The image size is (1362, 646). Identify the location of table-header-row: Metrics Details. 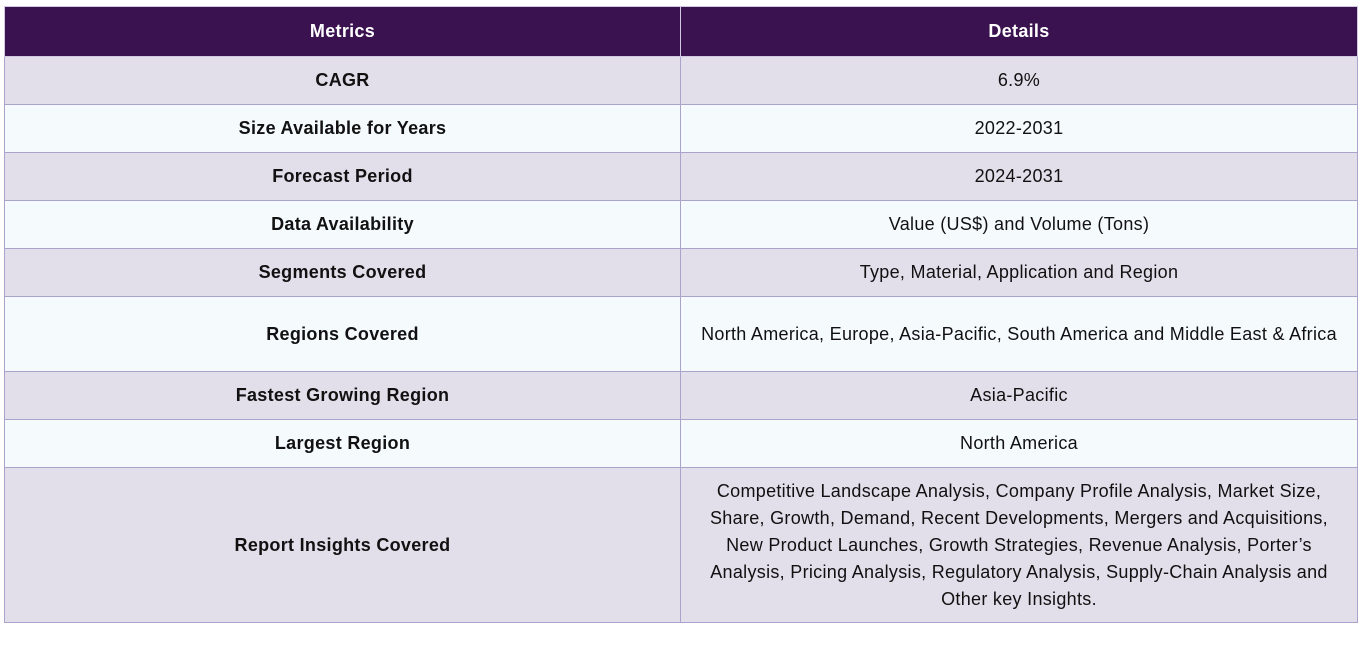
(681, 31).